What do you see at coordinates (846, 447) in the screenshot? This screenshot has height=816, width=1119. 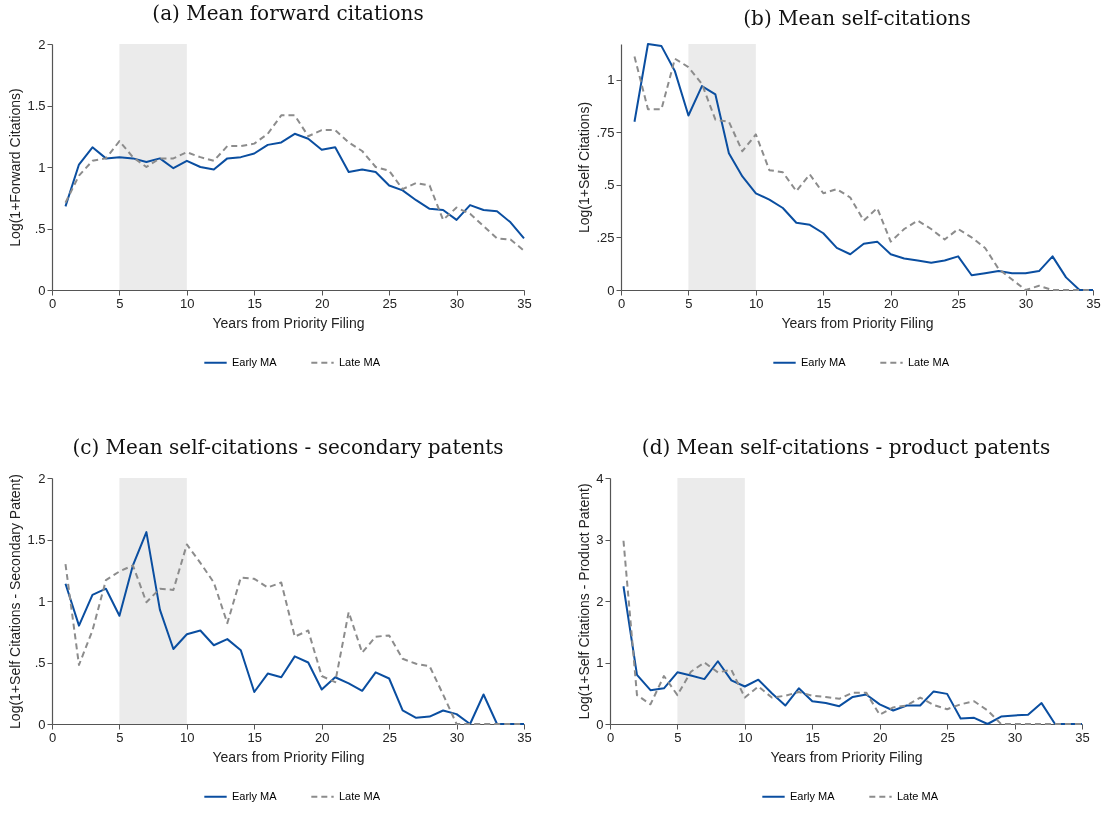 I see `chart-title: (d) Mean self-citations - product patents` at bounding box center [846, 447].